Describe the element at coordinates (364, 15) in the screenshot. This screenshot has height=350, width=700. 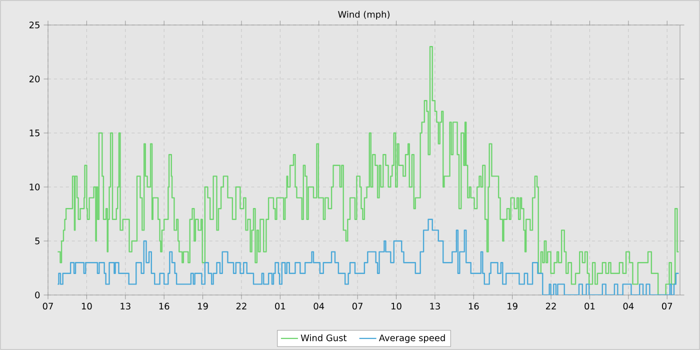
I see `chart-title: Wind (mph)` at that location.